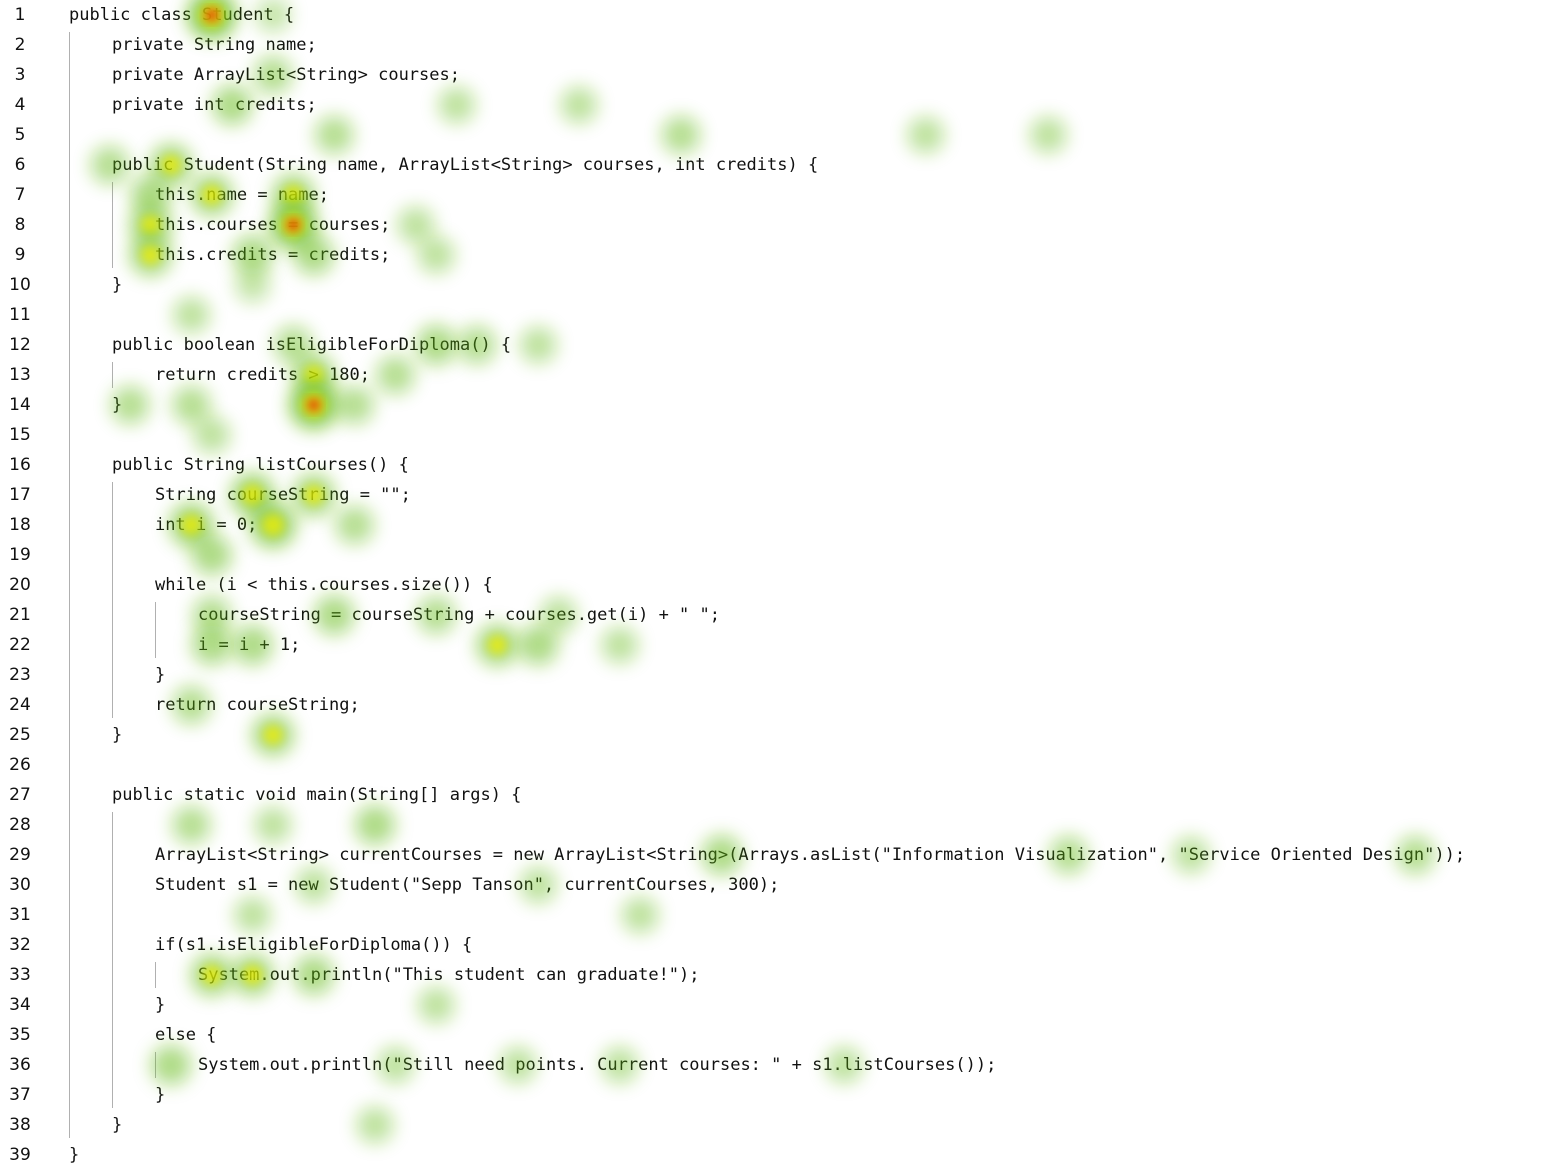 The height and width of the screenshot is (1170, 1550). I want to click on code-line: 19, so click(775, 555).